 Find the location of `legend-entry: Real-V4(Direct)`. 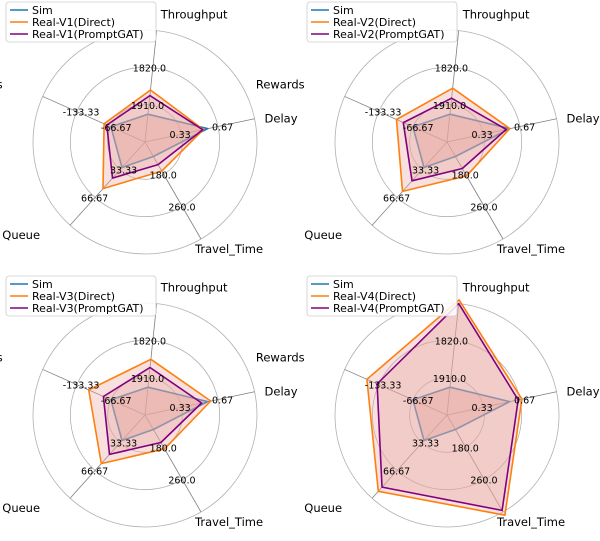

legend-entry: Real-V4(Direct) is located at coordinates (374, 296).